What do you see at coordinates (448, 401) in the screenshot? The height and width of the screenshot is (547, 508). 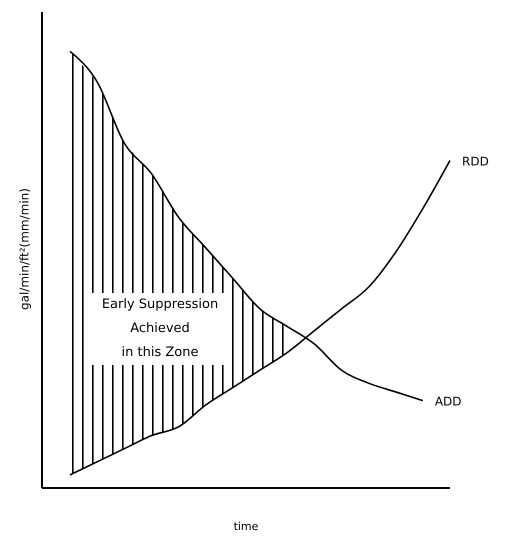 I see `series-label: ADD` at bounding box center [448, 401].